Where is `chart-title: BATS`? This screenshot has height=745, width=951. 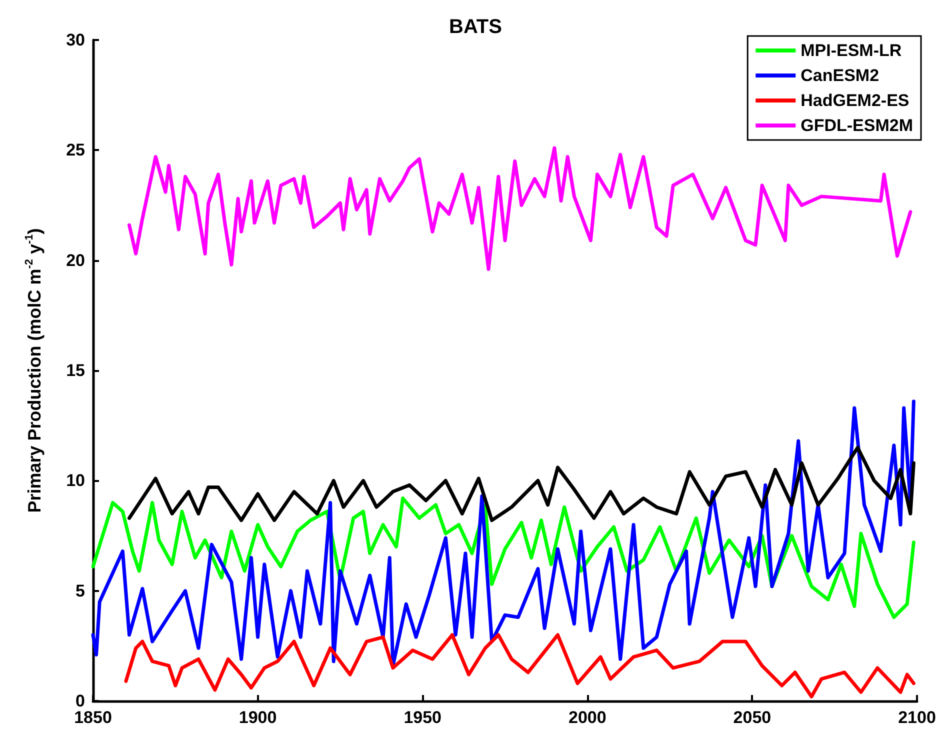 chart-title: BATS is located at coordinates (475, 27).